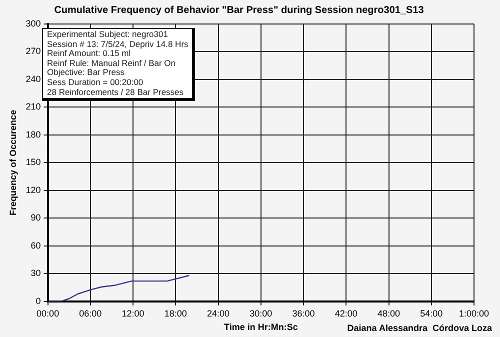 This screenshot has height=337, width=500. I want to click on y-tick-label: 300, so click(33, 23).